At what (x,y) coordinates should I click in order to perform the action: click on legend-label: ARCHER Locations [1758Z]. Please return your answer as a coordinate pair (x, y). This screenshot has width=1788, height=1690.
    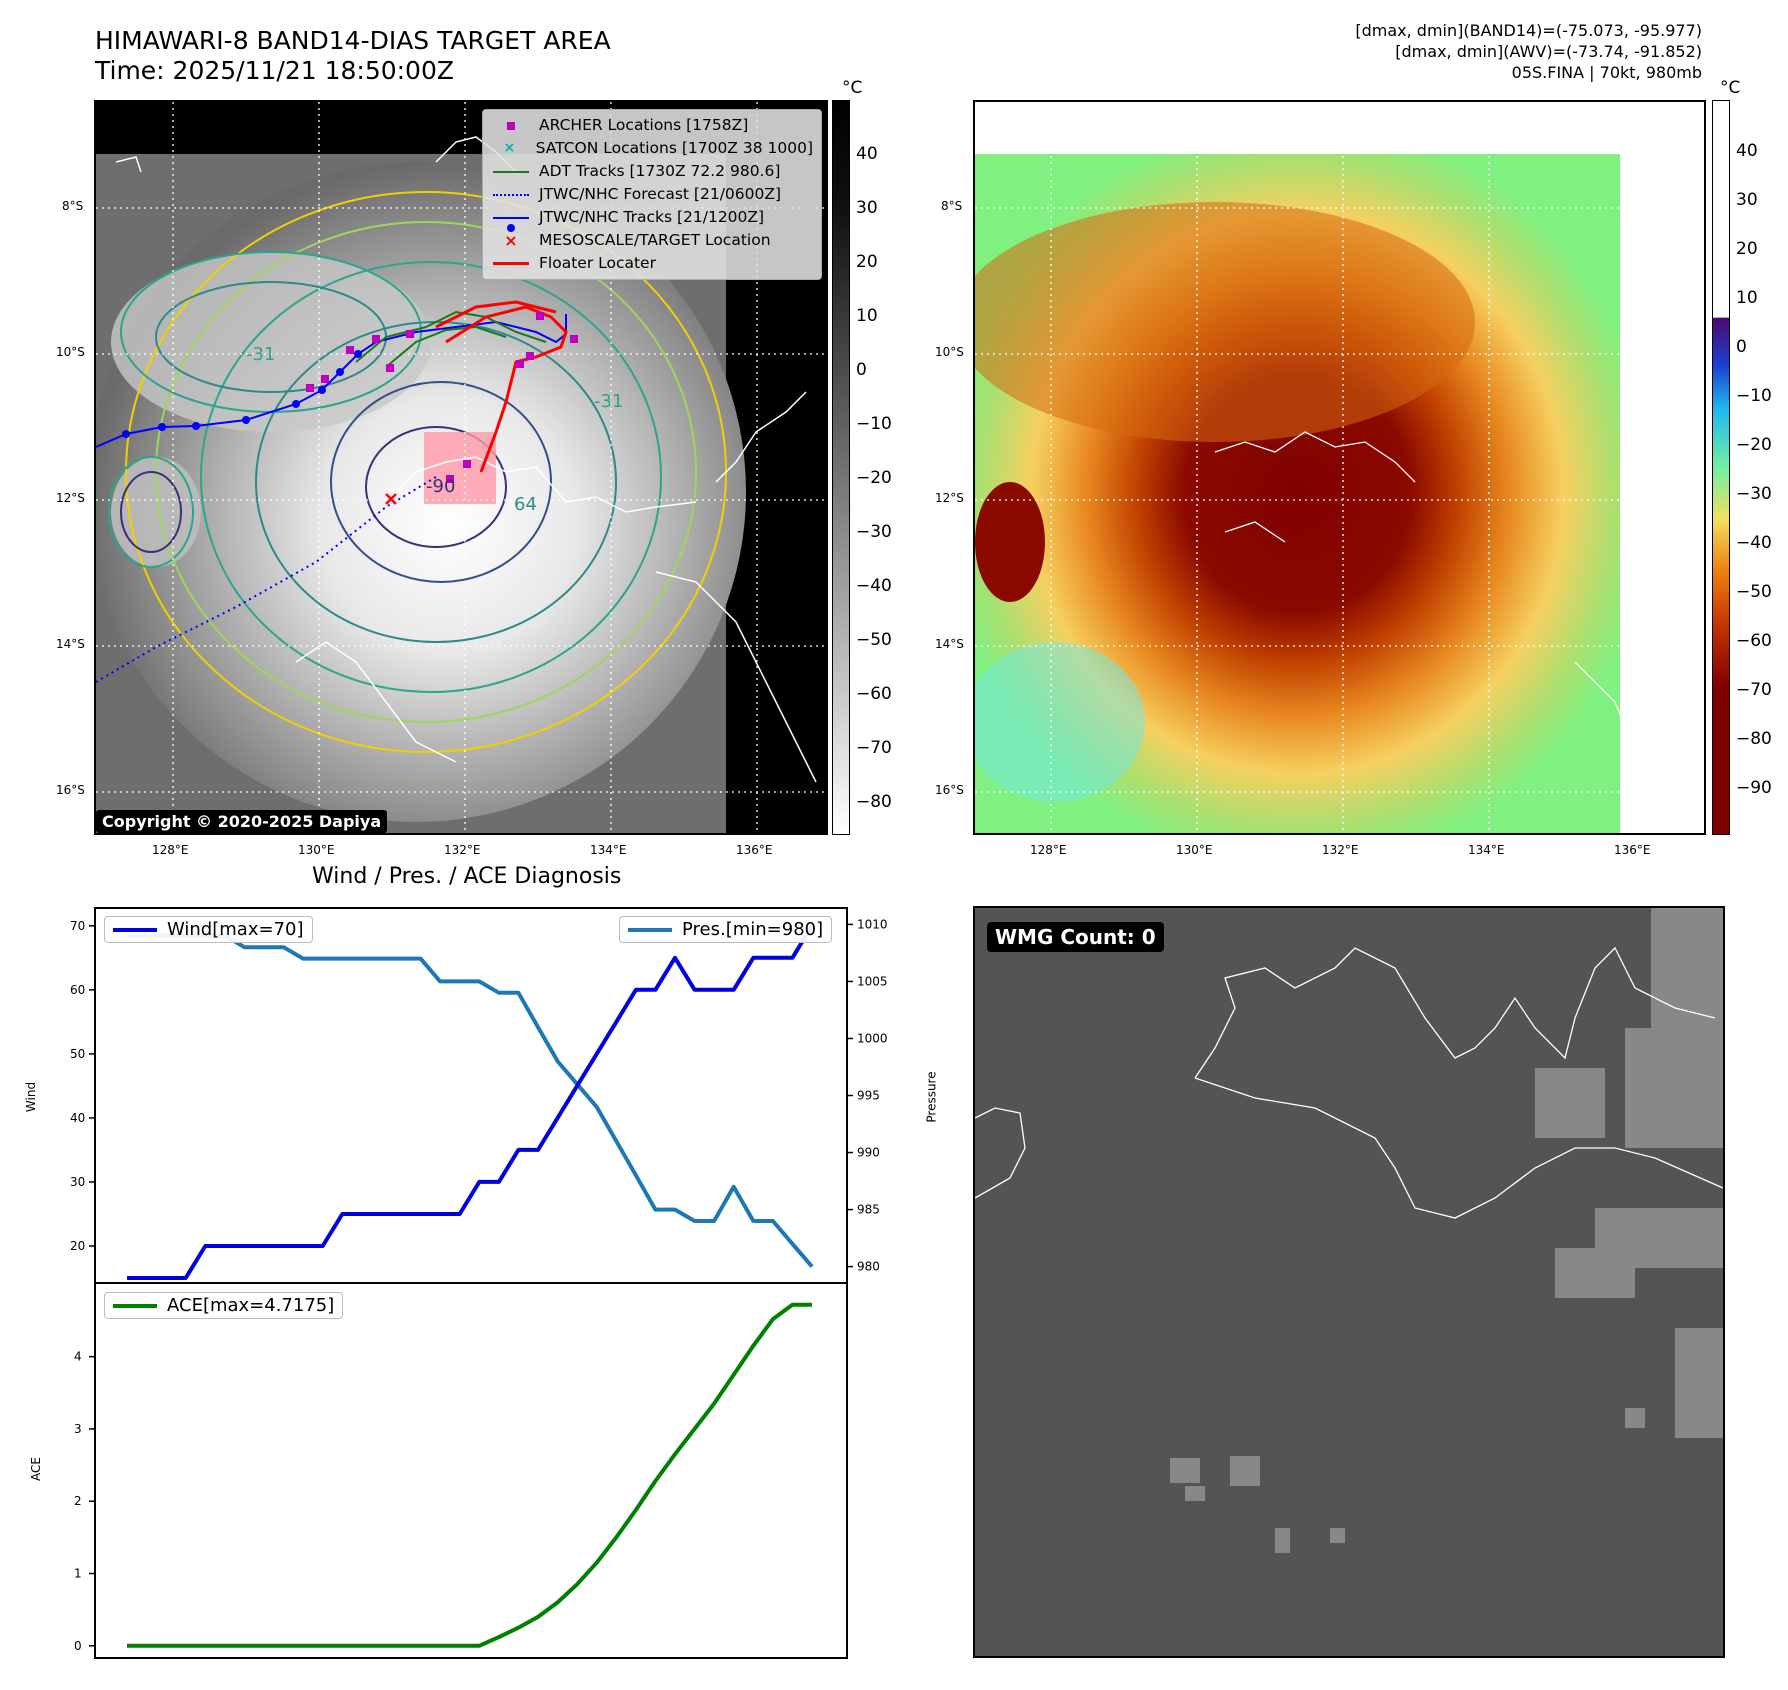
    Looking at the image, I should click on (644, 125).